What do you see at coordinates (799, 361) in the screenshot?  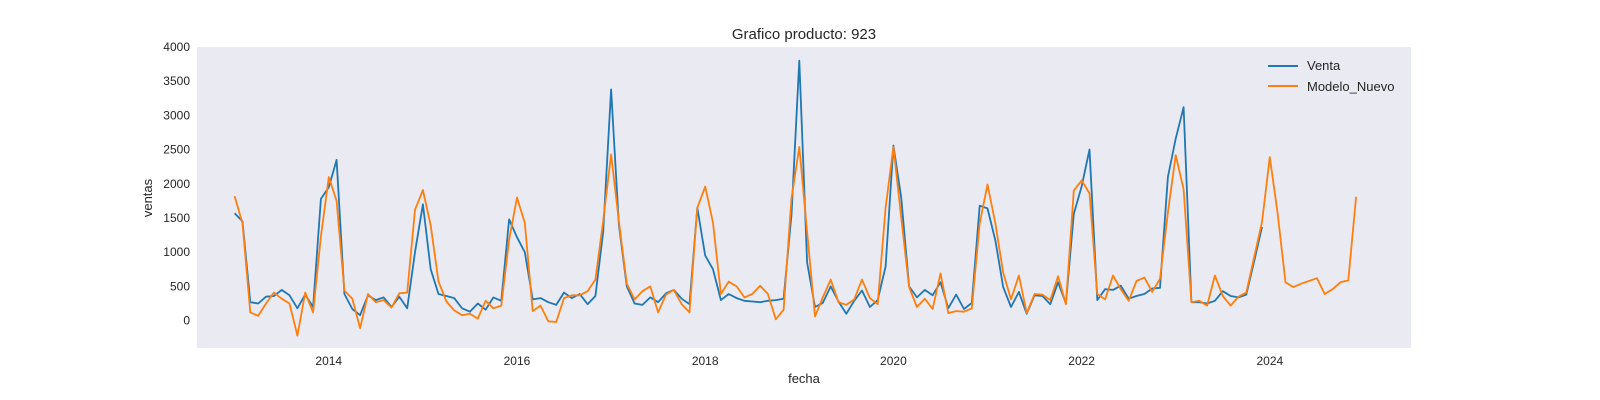 I see `x-axis-ticks: 2014 2016 2018 2020 2022 2024` at bounding box center [799, 361].